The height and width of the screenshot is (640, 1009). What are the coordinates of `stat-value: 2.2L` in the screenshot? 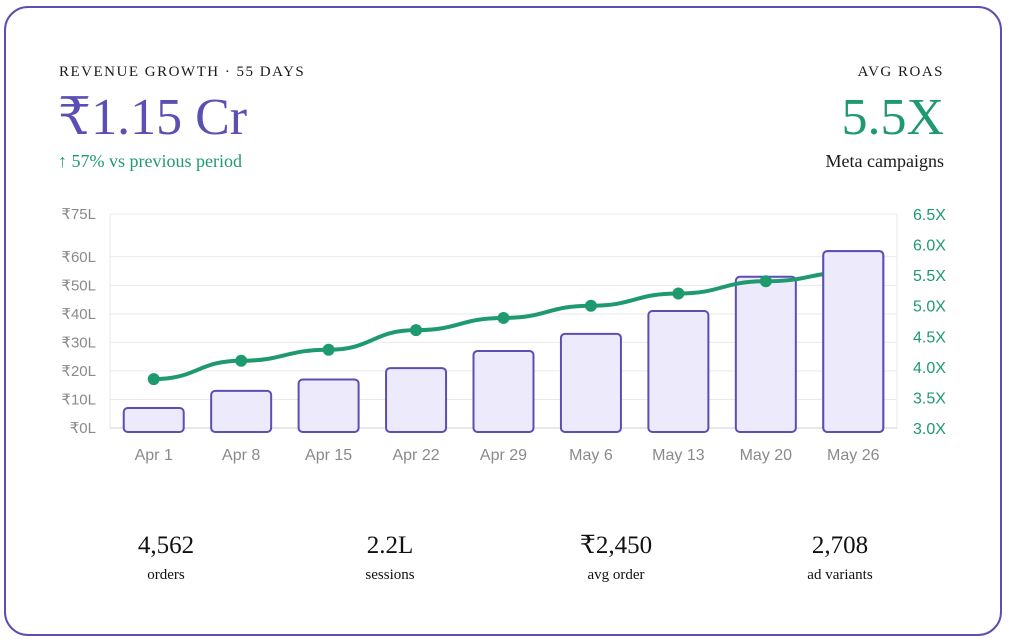 It's located at (390, 545).